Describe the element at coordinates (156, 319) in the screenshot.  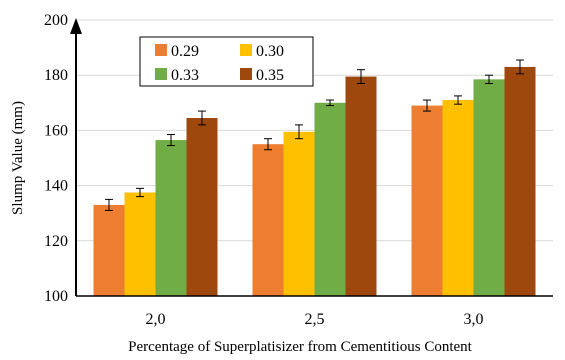
I see `x-tick-label: 2,0` at that location.